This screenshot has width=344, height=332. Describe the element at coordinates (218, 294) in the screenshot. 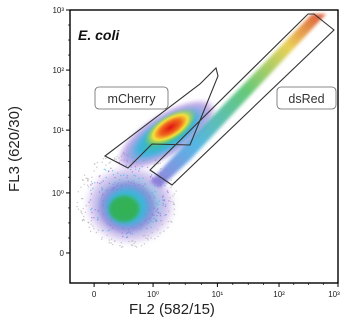

I see `x-tick-label: 10¹` at that location.